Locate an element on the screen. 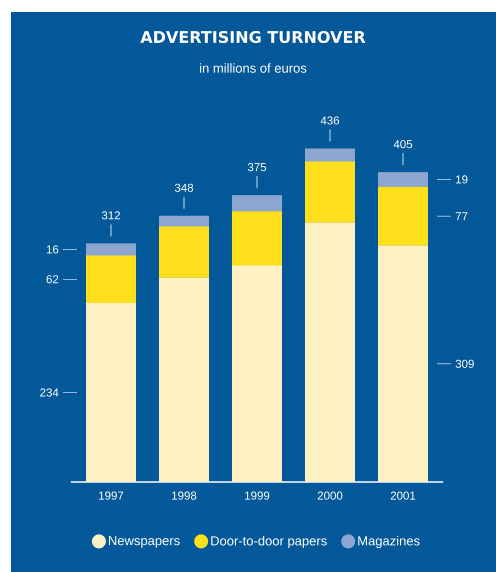 This screenshot has width=496, height=572. total-label: 312 is located at coordinates (111, 215).